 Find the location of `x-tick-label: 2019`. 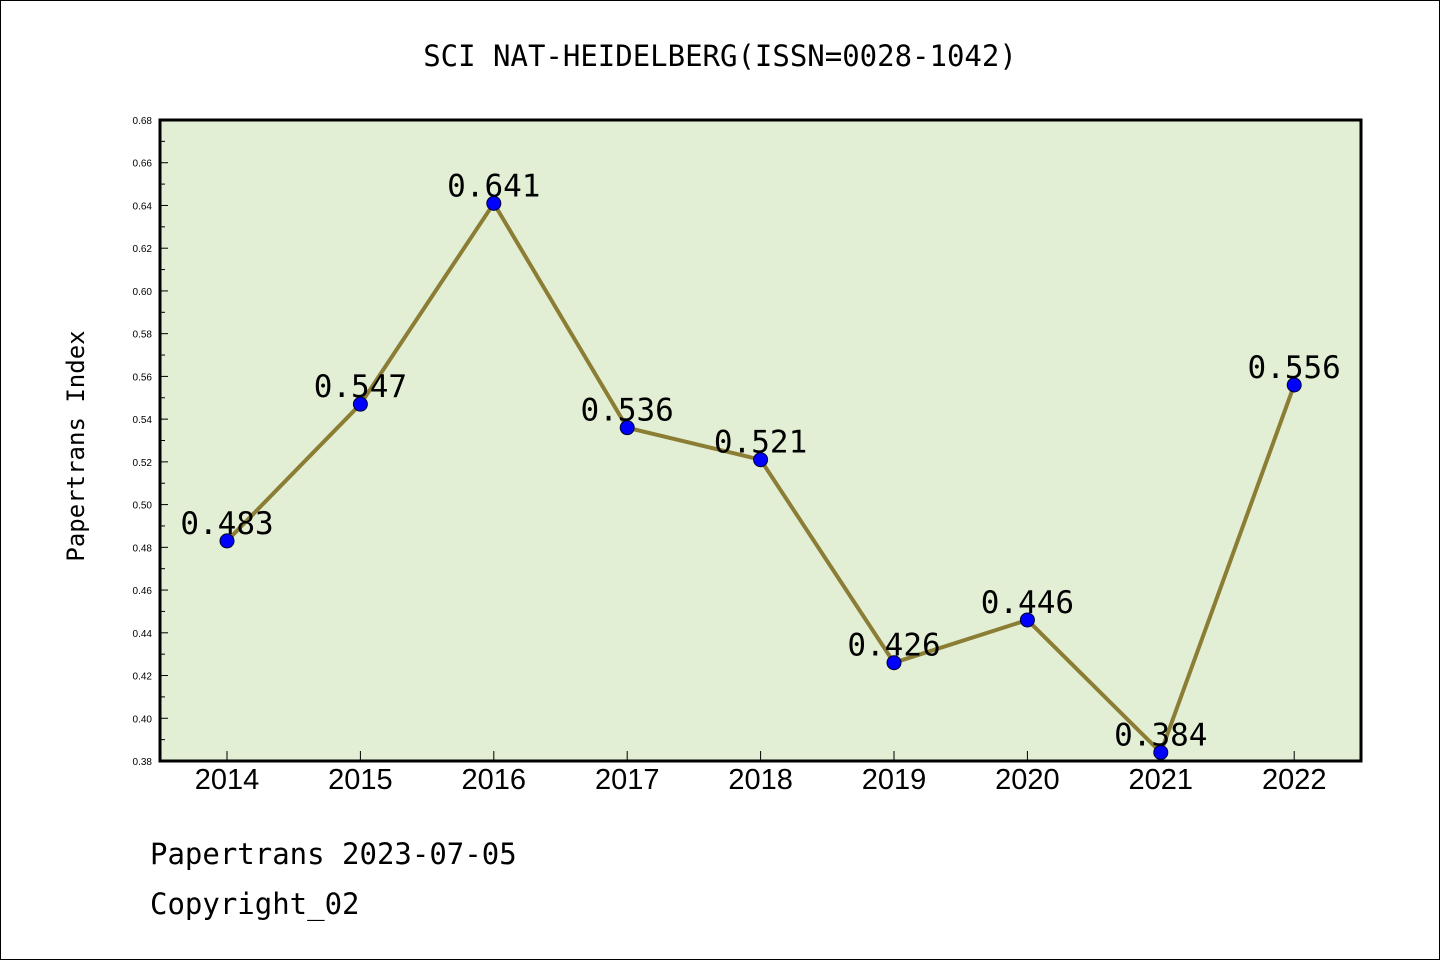

x-tick-label: 2019 is located at coordinates (894, 780).